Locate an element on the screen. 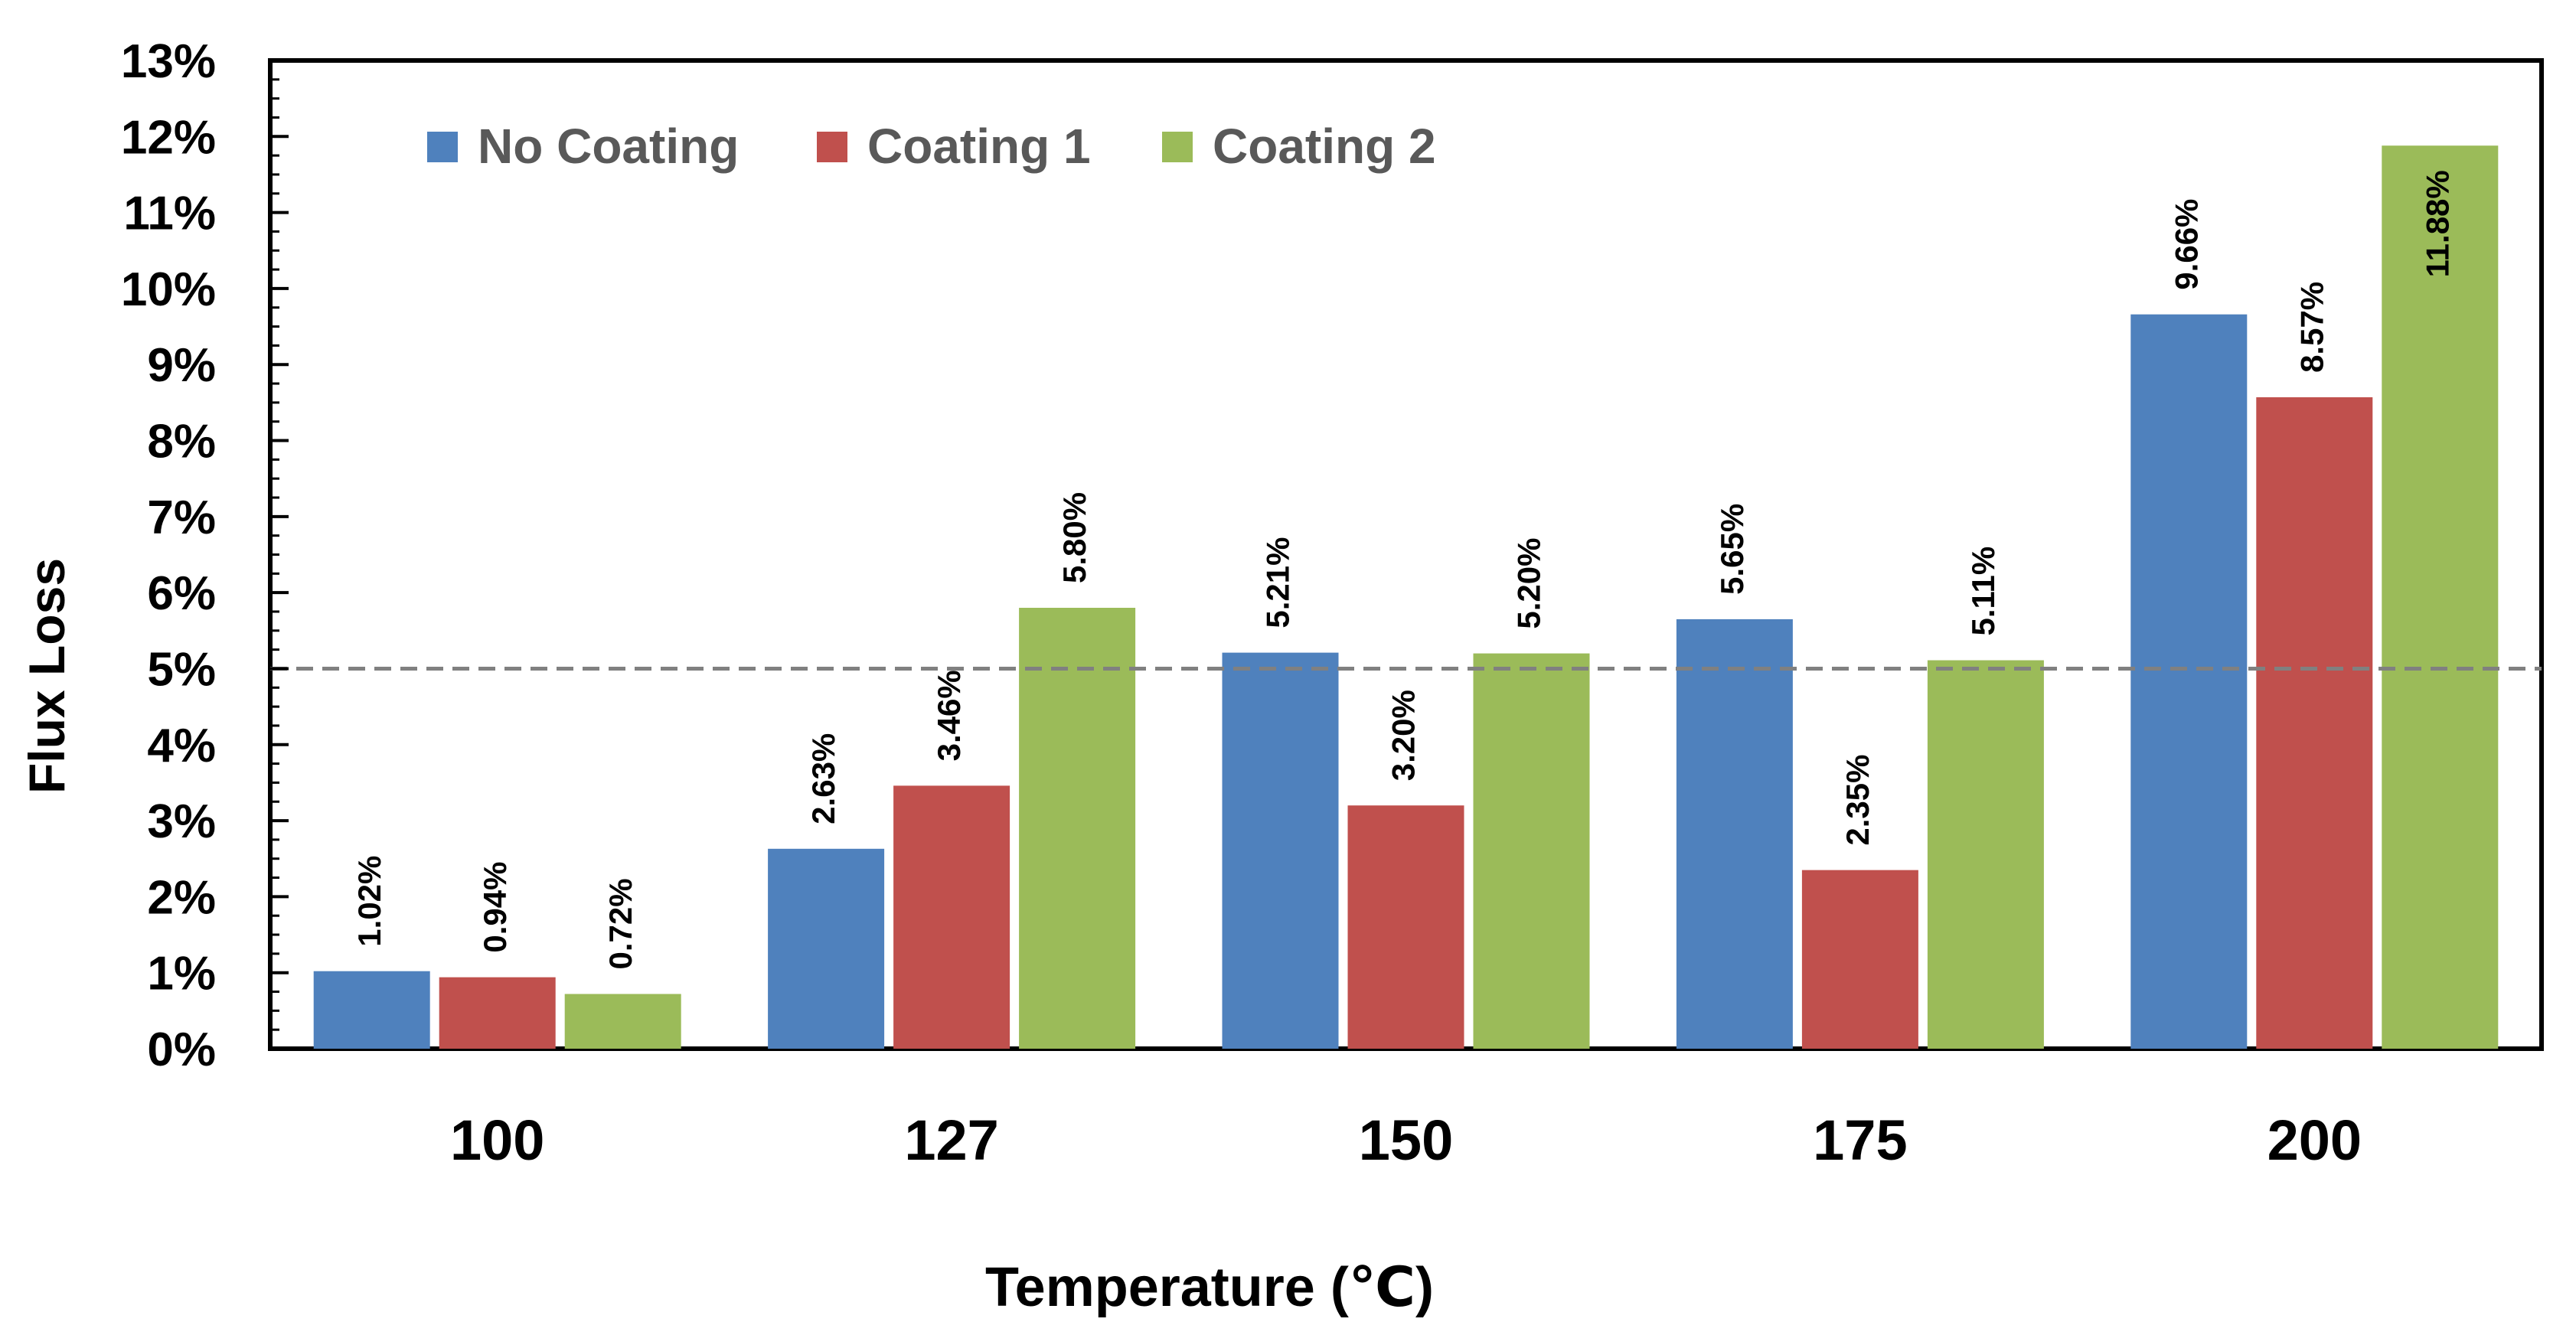 This screenshot has height=1335, width=2576. x-category-label: 127 is located at coordinates (951, 1140).